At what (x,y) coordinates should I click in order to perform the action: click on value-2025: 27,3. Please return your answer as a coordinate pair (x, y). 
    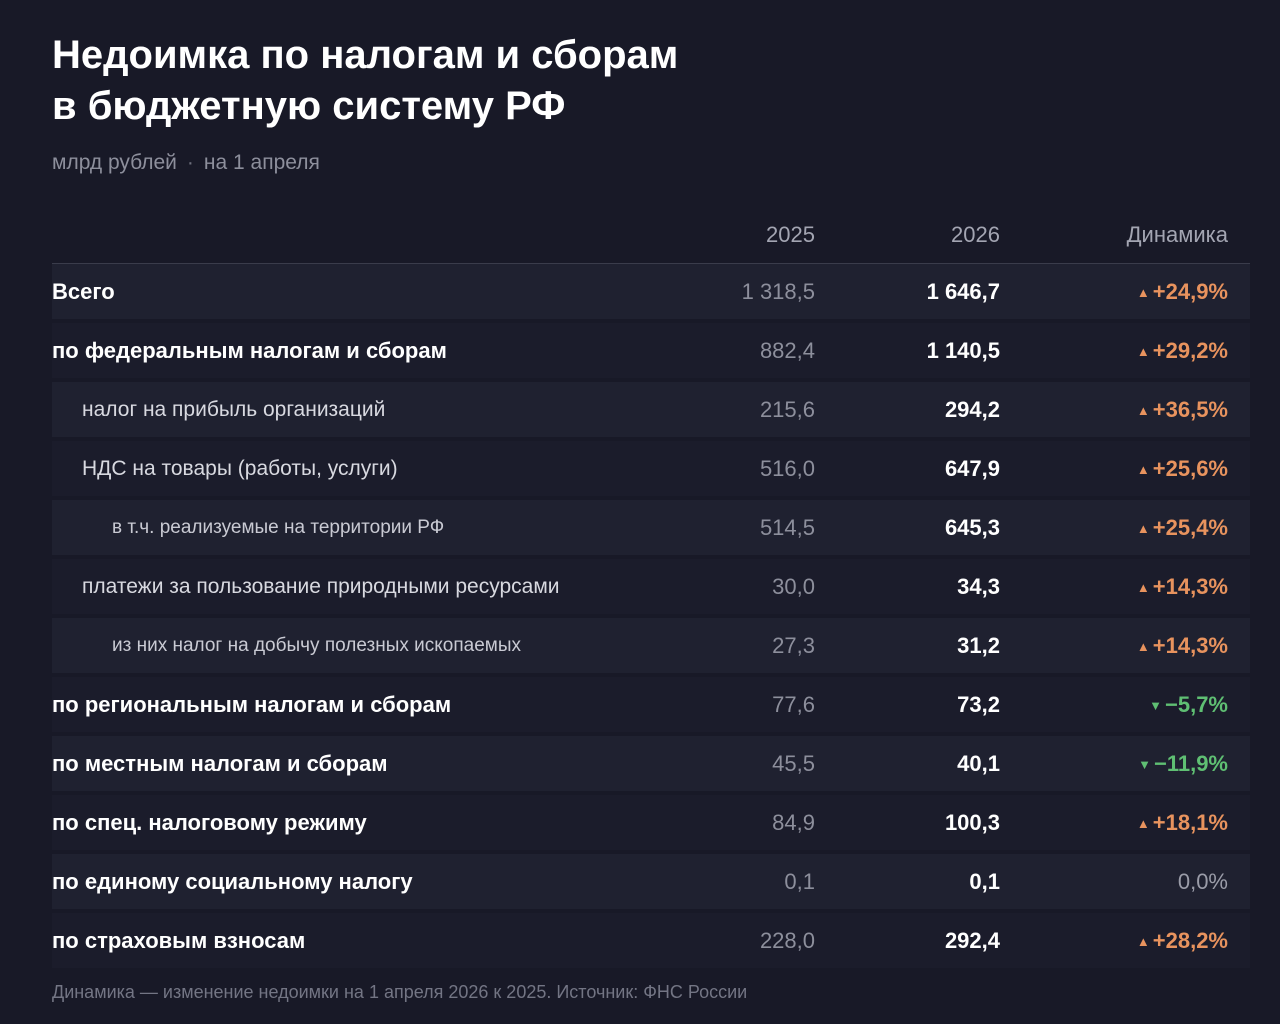
    Looking at the image, I should click on (793, 645).